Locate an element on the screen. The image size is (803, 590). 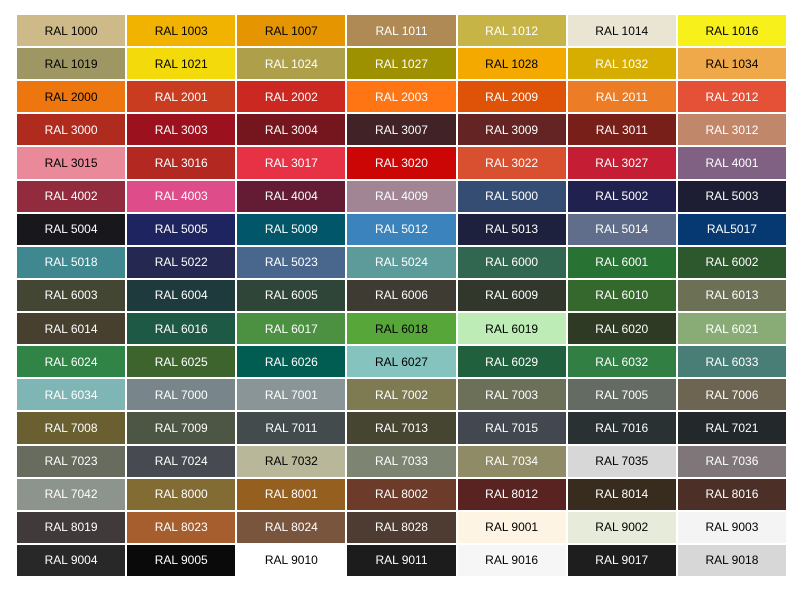
swatch-label: RAL 7003 is located at coordinates (512, 394).